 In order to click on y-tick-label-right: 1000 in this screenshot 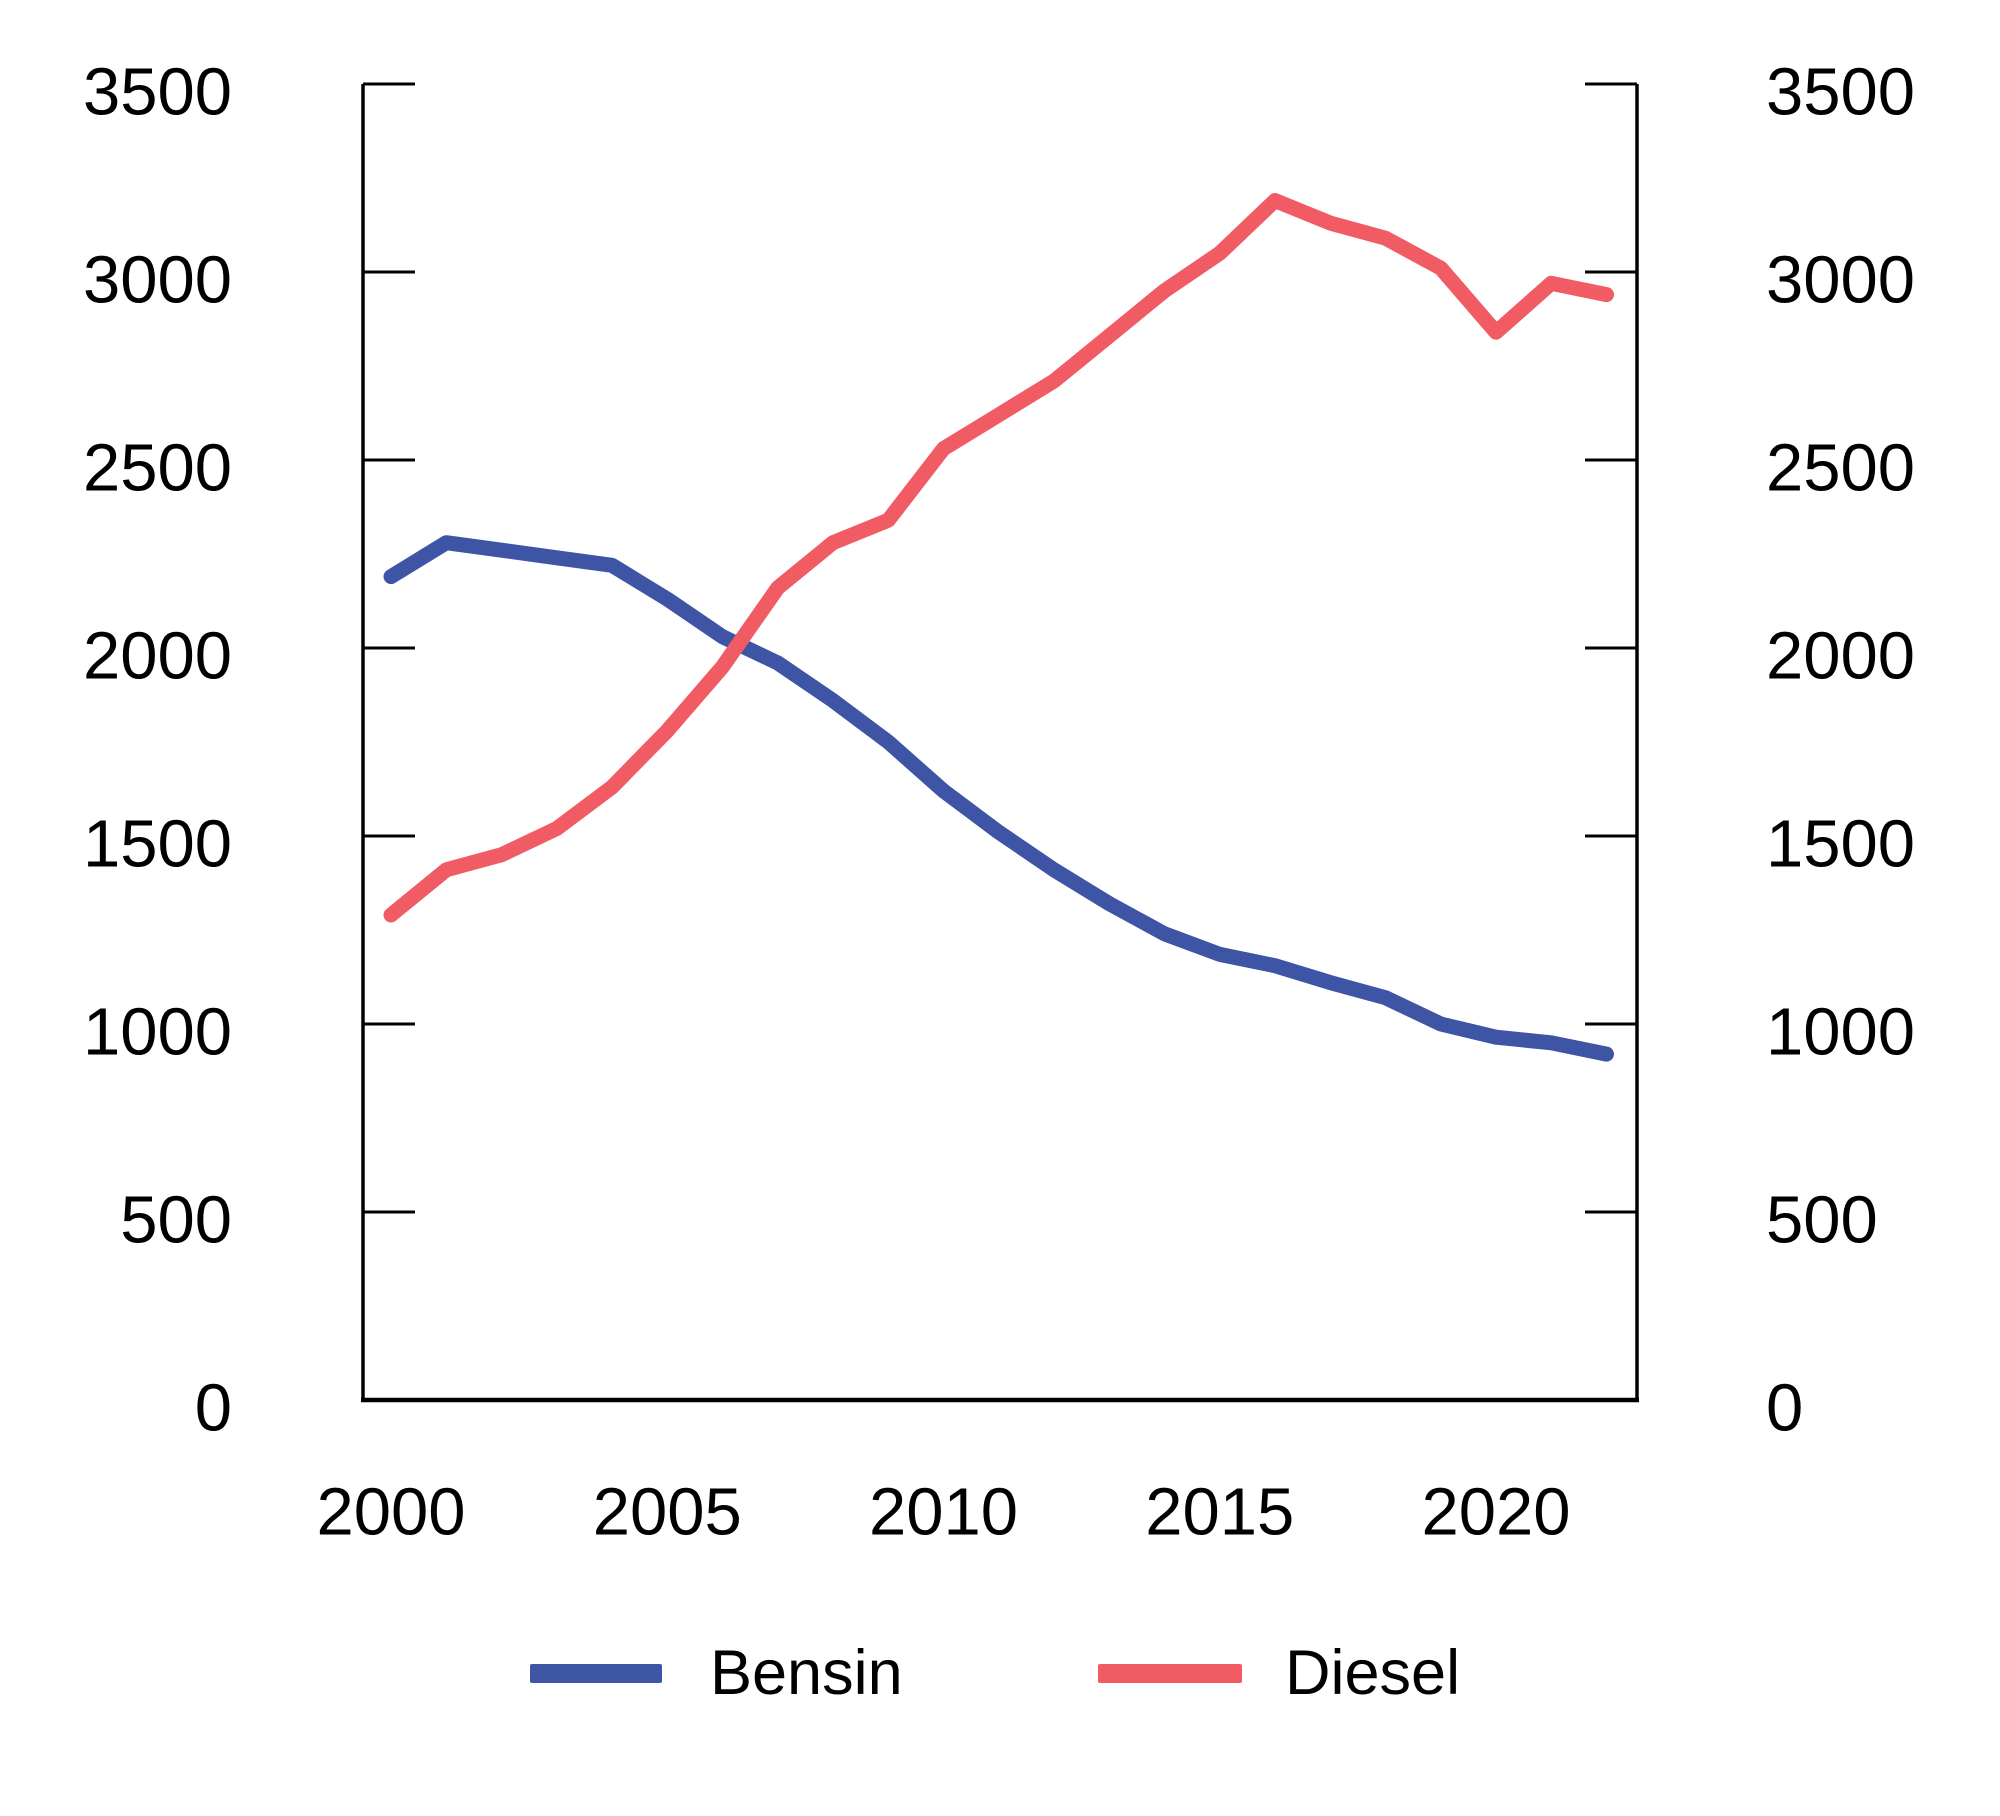, I will do `click(1840, 1032)`.